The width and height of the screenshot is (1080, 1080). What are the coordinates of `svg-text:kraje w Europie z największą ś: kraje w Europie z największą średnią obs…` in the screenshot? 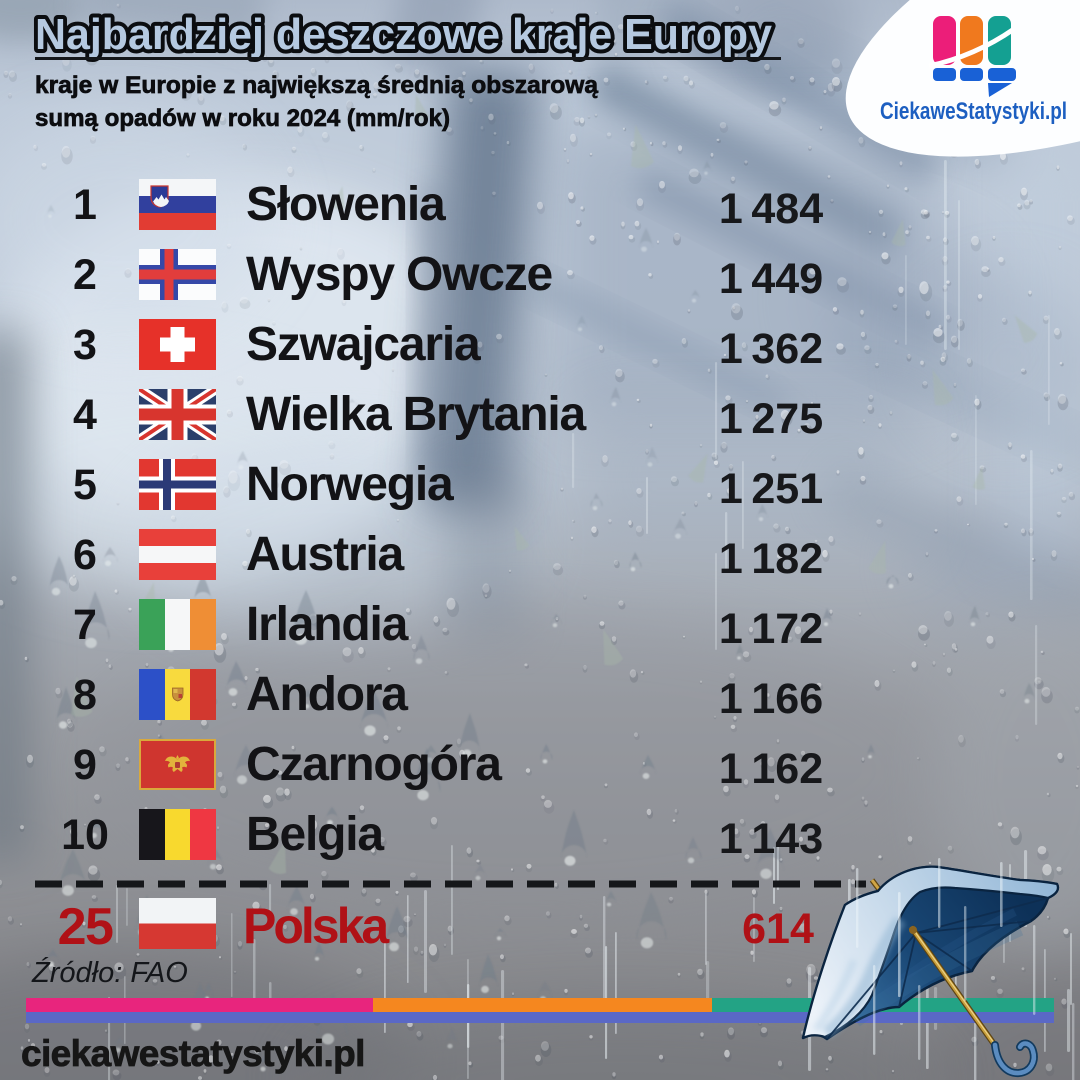 It's located at (317, 85).